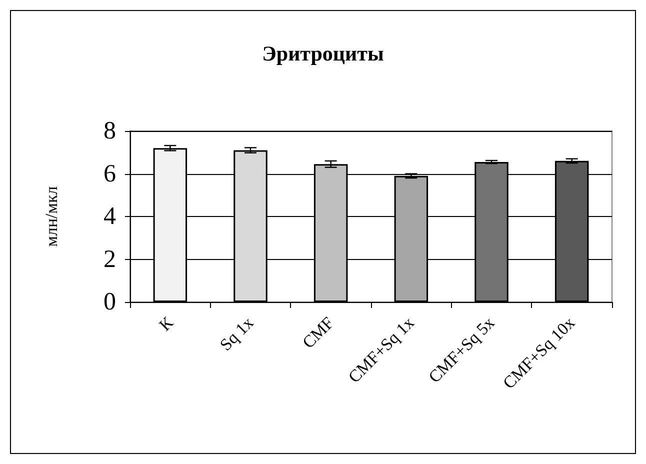  What do you see at coordinates (110, 259) in the screenshot?
I see `y-tick-label: 2` at bounding box center [110, 259].